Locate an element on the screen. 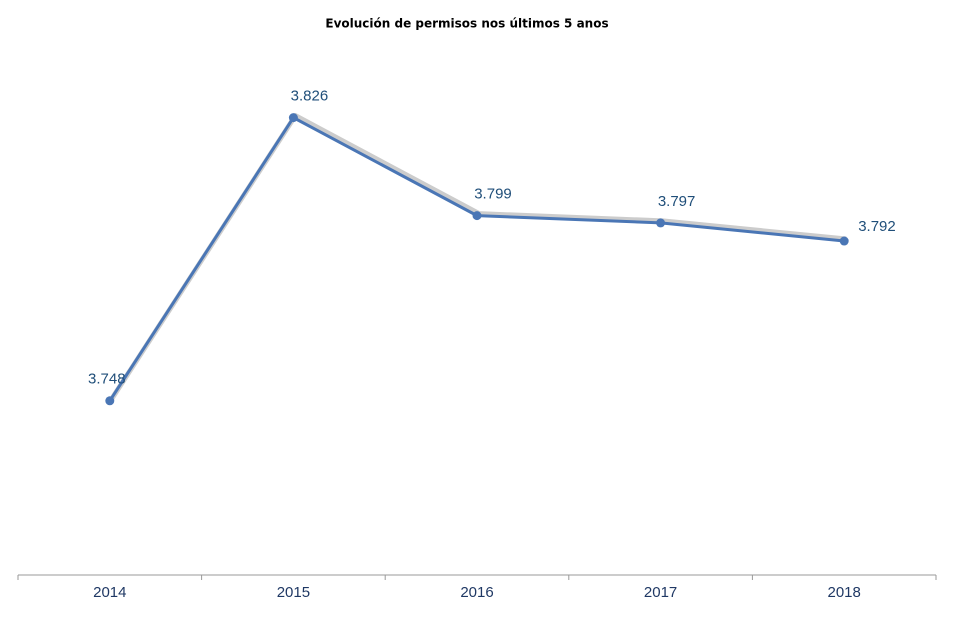 Image resolution: width=970 pixels, height=628 pixels. x-tick-label: 2017 is located at coordinates (660, 592).